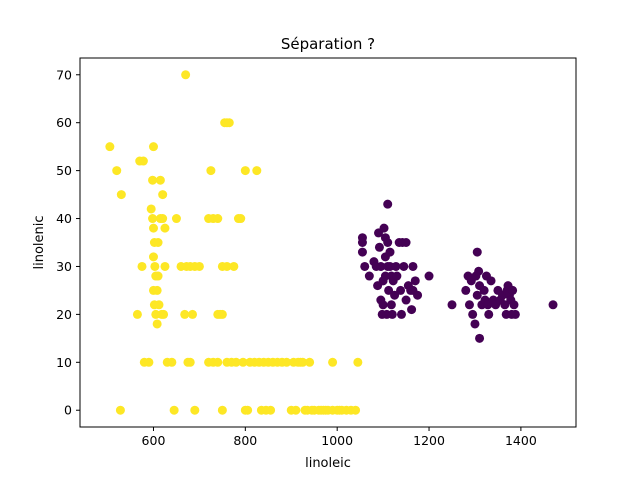  Describe the element at coordinates (64, 170) in the screenshot. I see `y-tick-label: 50` at that location.